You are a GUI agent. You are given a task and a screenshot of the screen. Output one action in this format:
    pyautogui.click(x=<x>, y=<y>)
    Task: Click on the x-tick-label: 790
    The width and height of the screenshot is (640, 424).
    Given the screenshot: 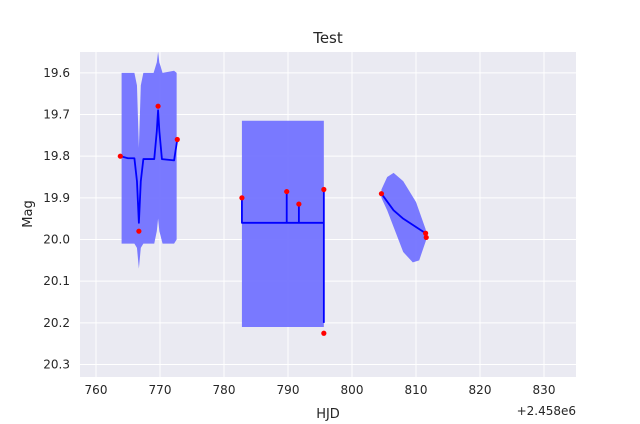 What is the action you would take?
    pyautogui.click(x=288, y=390)
    